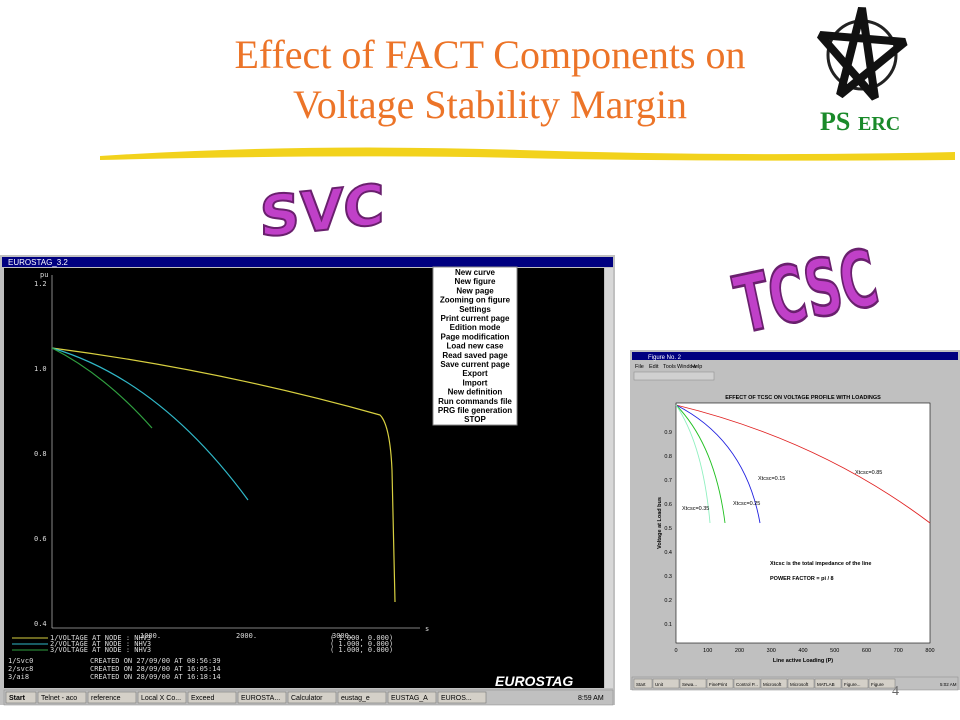 The image size is (960, 720). What do you see at coordinates (739, 651) in the screenshot?
I see `x-tick-label: 200` at bounding box center [739, 651].